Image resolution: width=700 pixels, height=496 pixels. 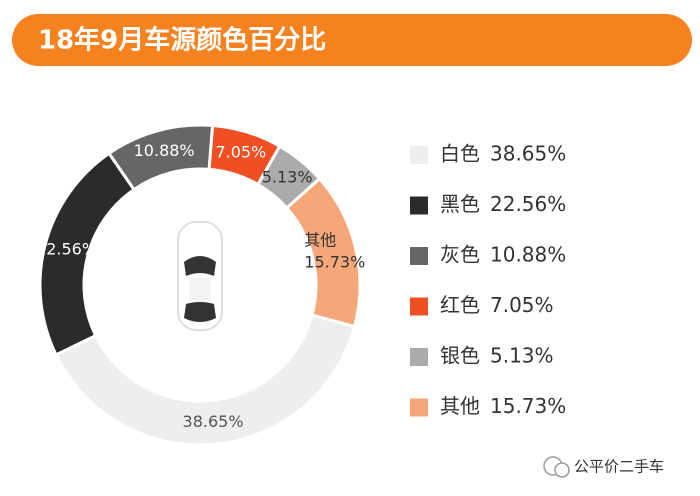 I want to click on car-icon, so click(x=200, y=276).